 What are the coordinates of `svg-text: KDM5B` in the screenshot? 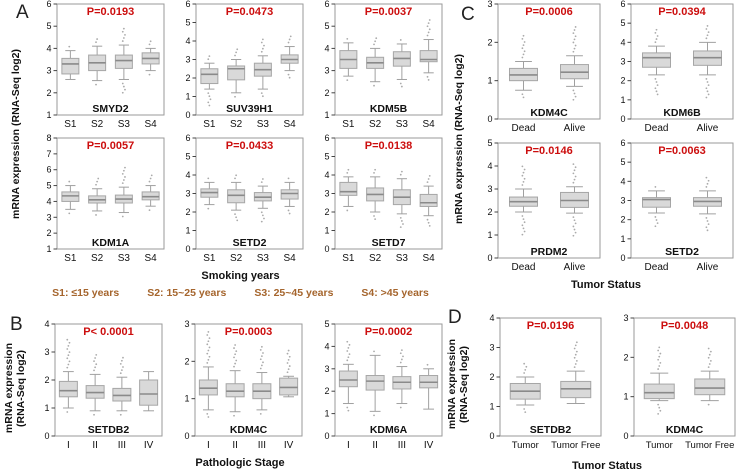 It's located at (389, 109).